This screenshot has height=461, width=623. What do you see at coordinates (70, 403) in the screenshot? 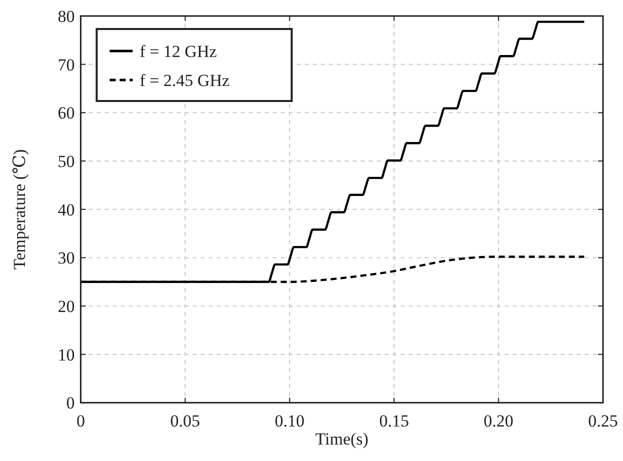
I see `y-tick-label: 0` at bounding box center [70, 403].